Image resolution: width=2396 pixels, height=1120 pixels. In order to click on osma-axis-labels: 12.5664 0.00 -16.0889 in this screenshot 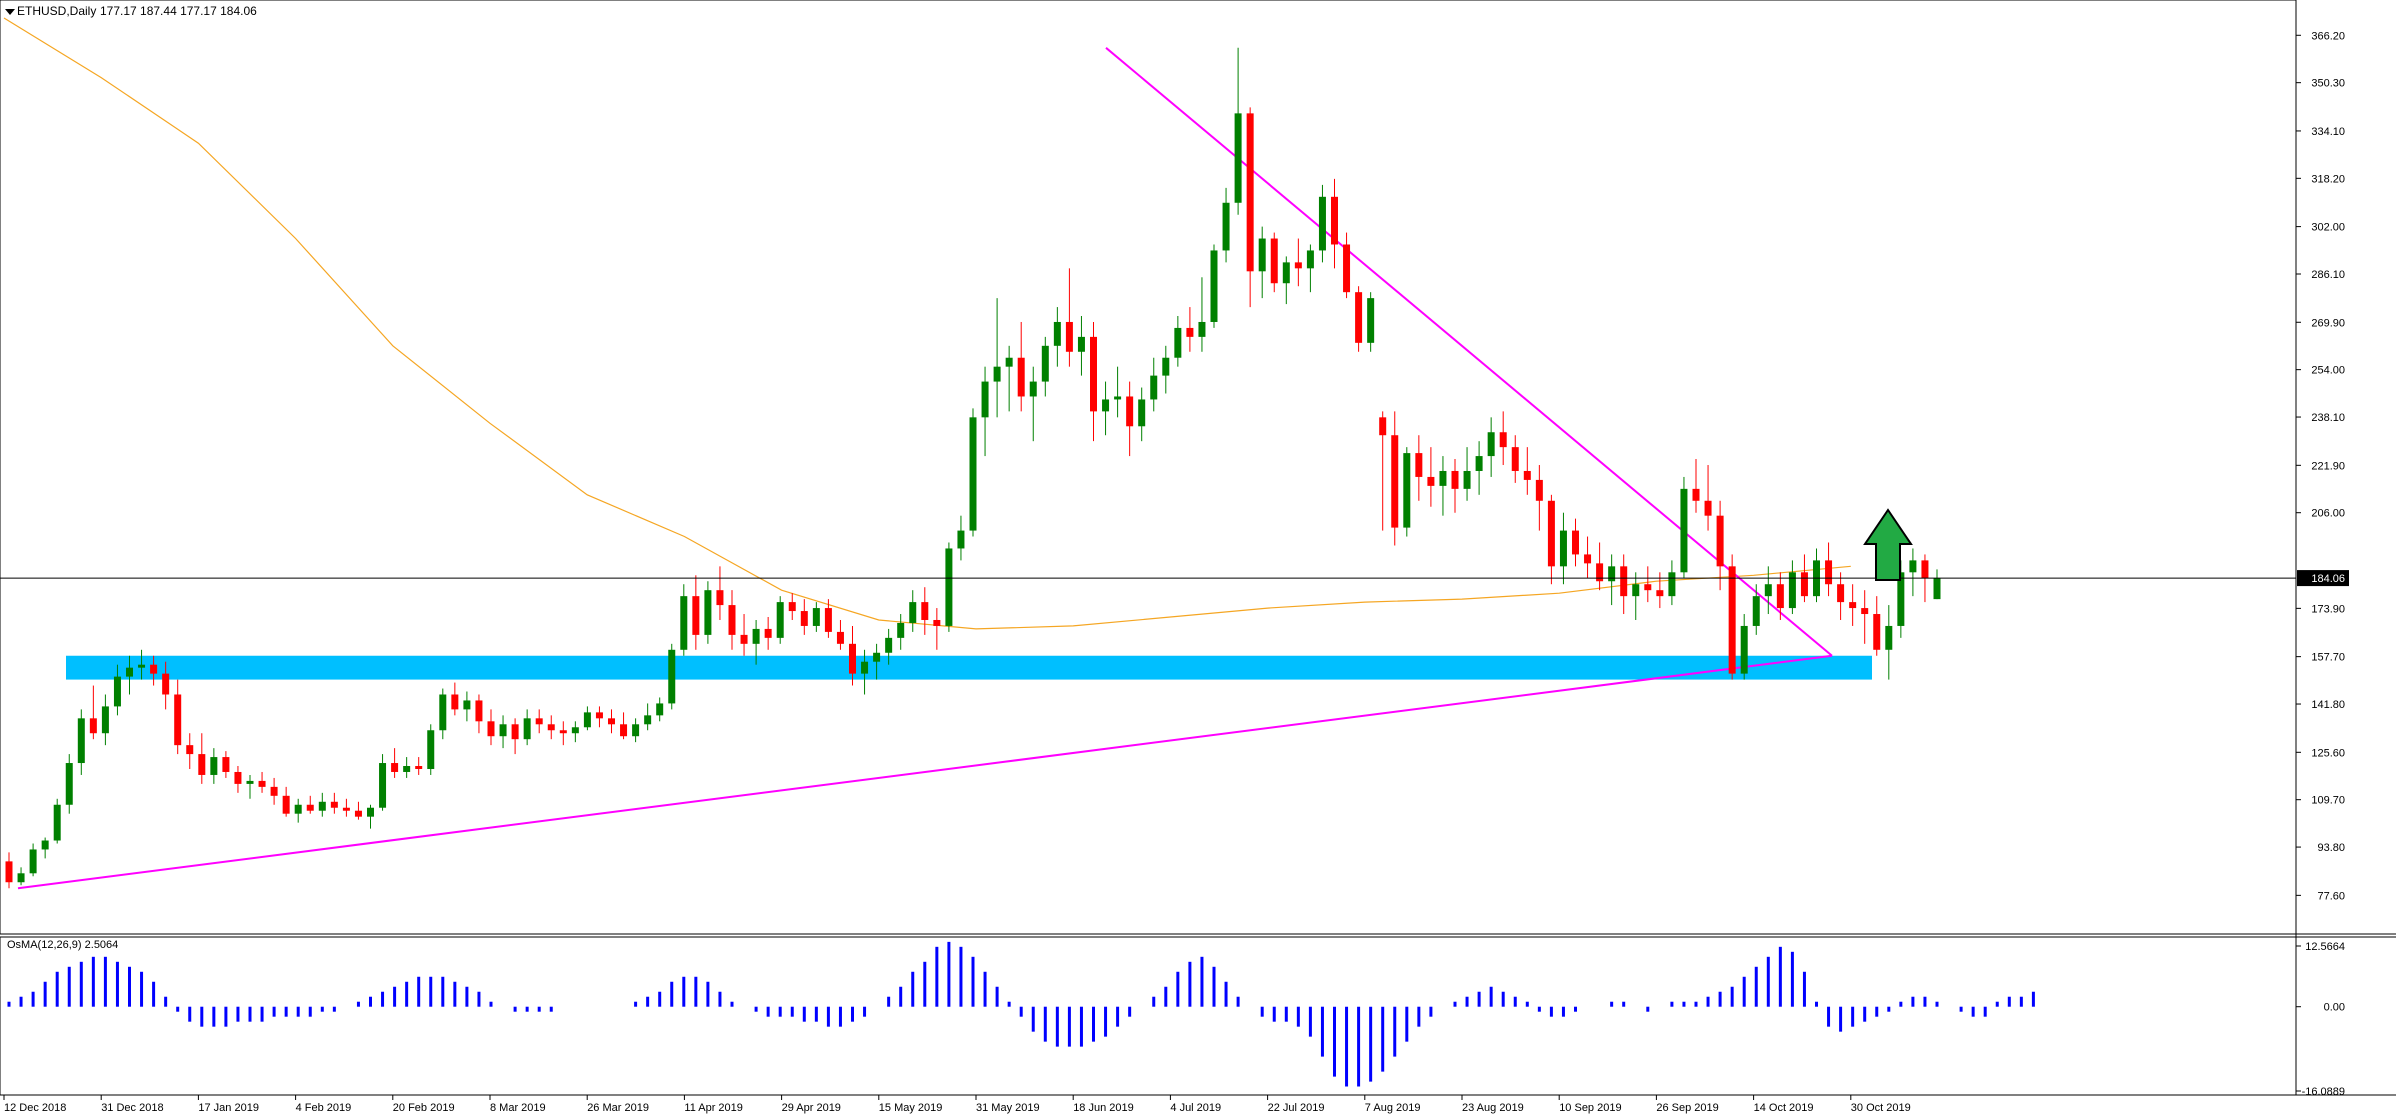, I will do `click(2320, 1019)`.